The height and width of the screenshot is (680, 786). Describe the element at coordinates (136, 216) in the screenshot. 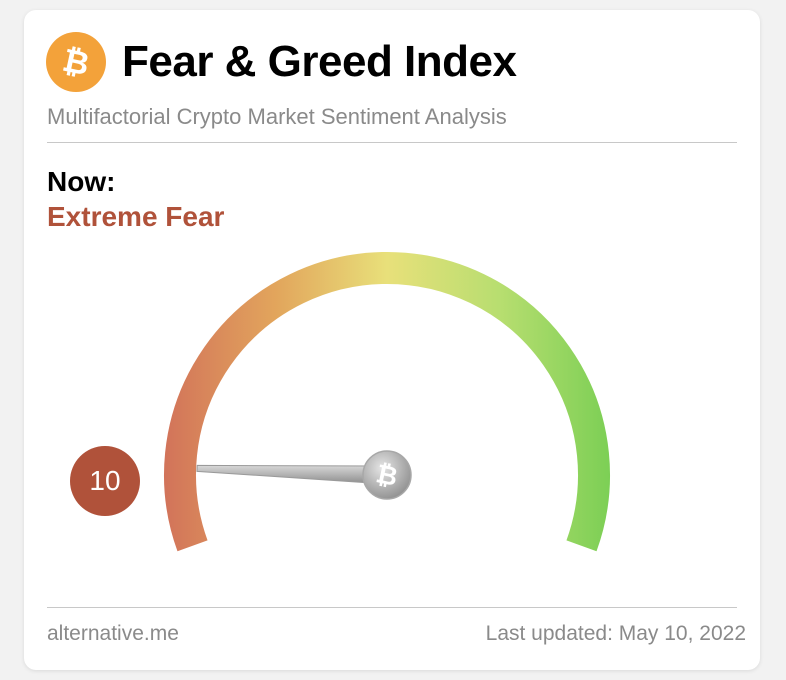

I see `sentiment-status: Extreme Fear` at that location.